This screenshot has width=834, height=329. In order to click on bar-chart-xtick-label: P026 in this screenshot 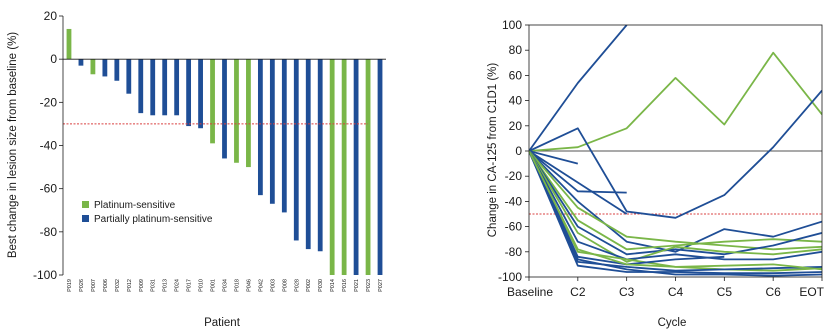, I will do `click(82, 285)`.